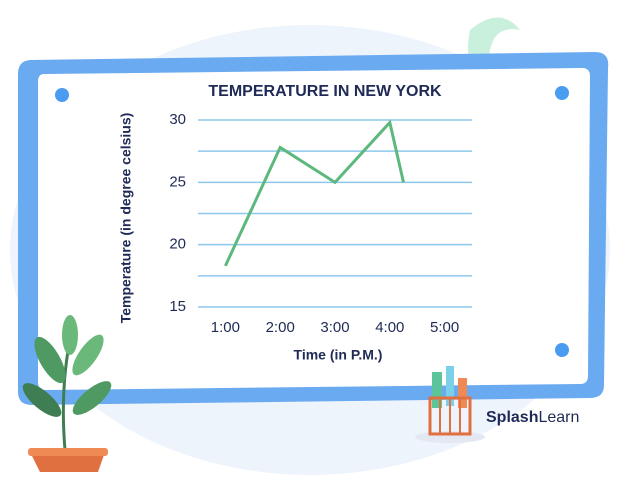 The image size is (620, 493). Describe the element at coordinates (177, 119) in the screenshot. I see `y-tick-label: 30` at that location.